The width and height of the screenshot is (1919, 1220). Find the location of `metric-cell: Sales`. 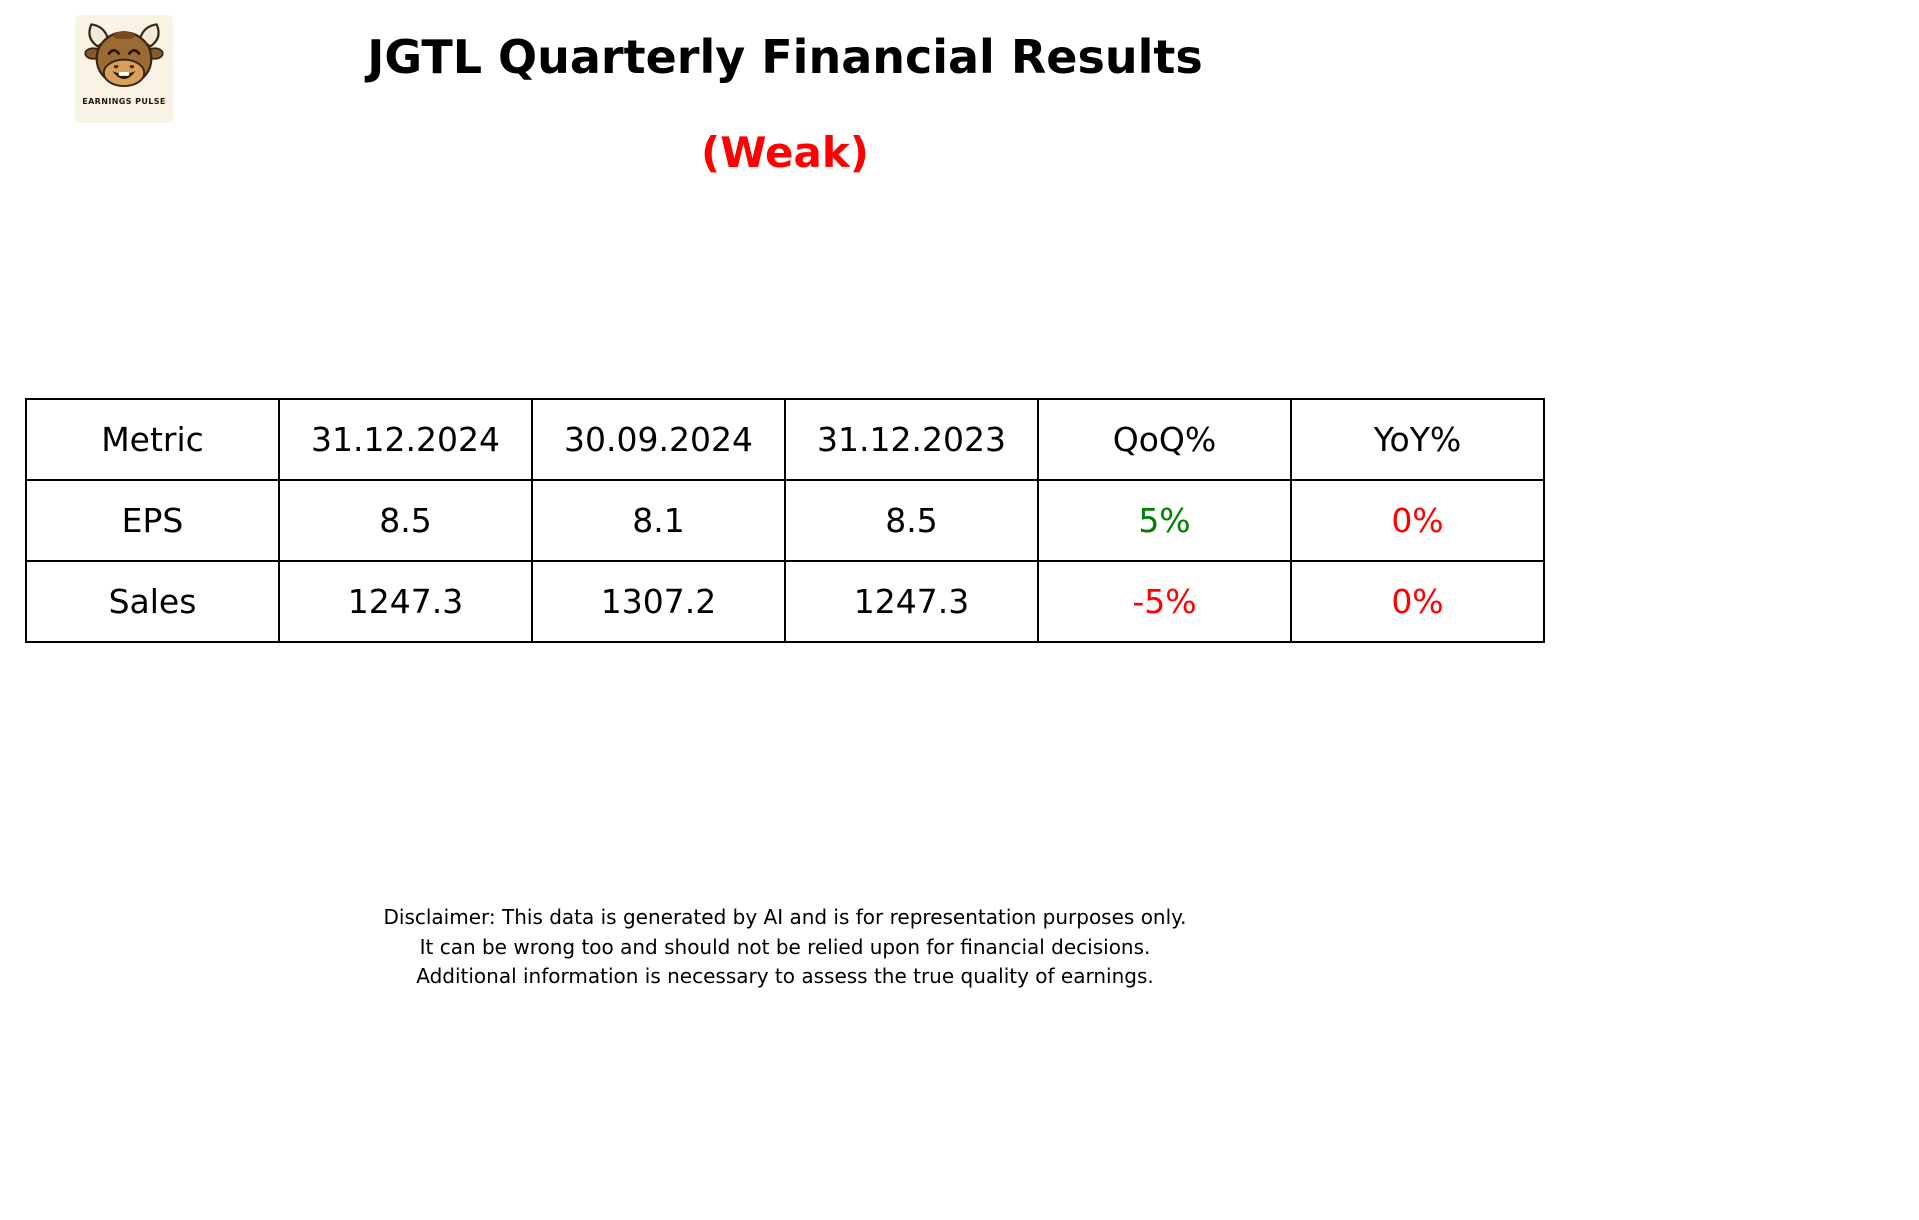

metric-cell: Sales is located at coordinates (152, 601).